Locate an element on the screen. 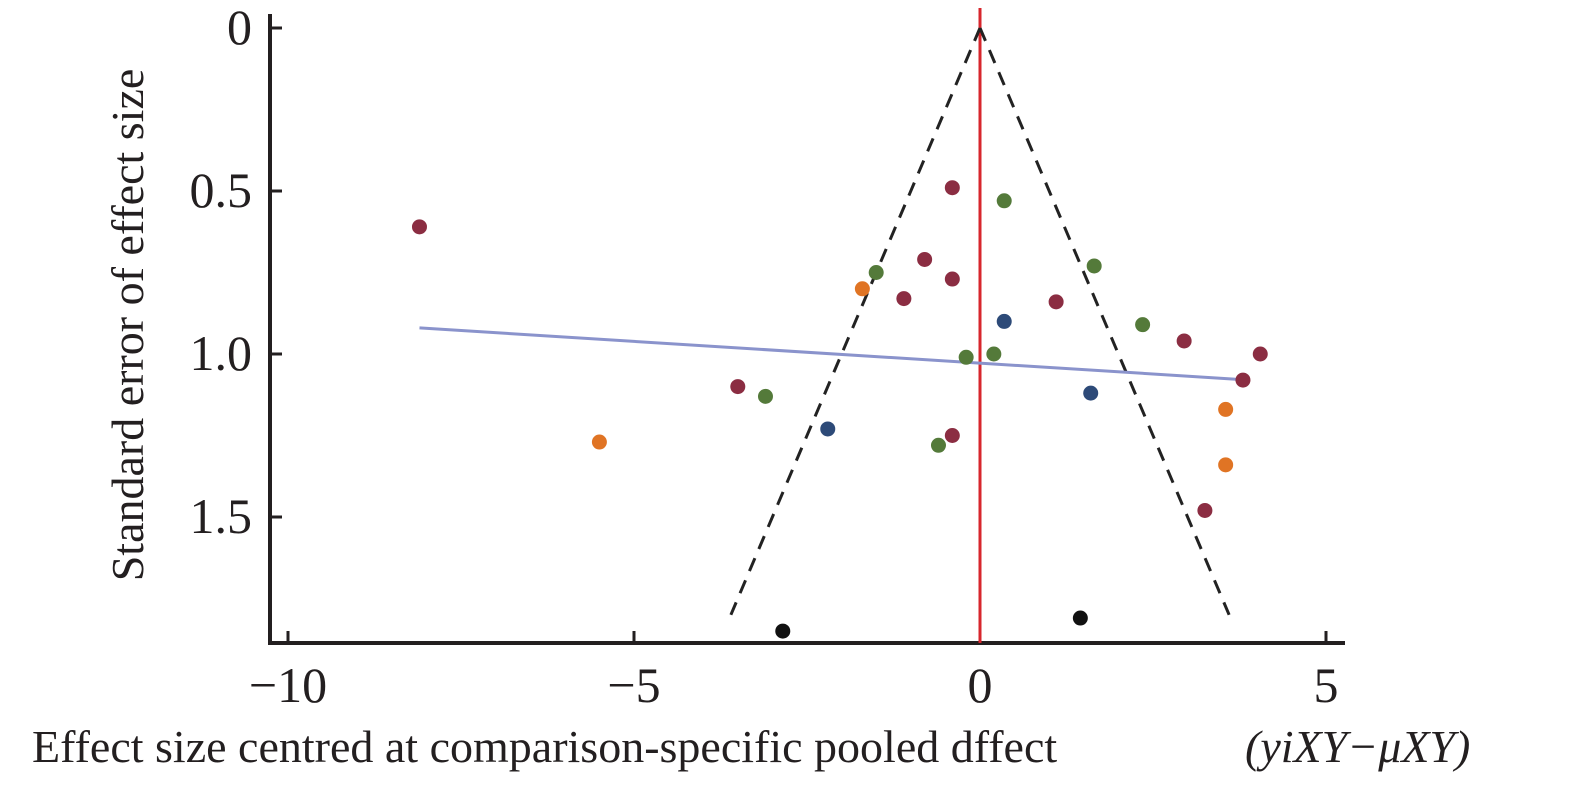 The width and height of the screenshot is (1575, 797). x-tick-label: 0 is located at coordinates (980, 685).